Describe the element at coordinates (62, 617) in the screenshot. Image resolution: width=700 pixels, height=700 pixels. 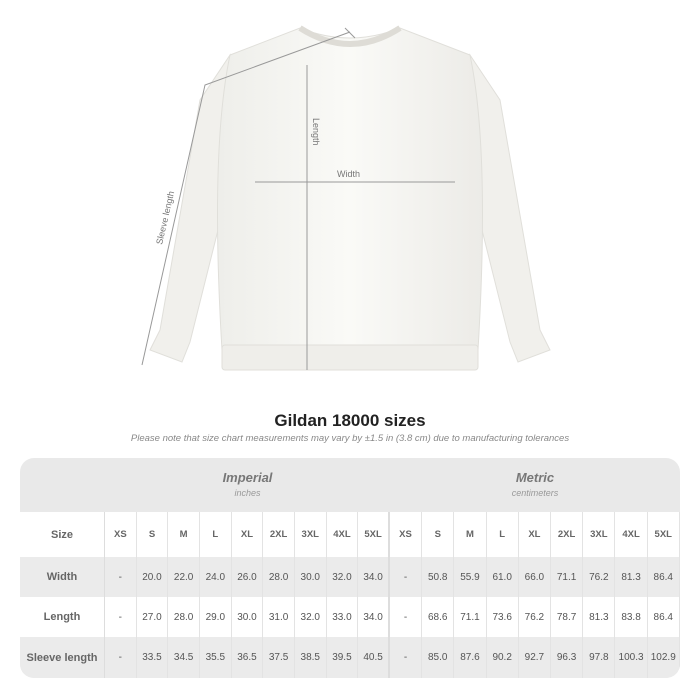
I see `row-label: Length` at that location.